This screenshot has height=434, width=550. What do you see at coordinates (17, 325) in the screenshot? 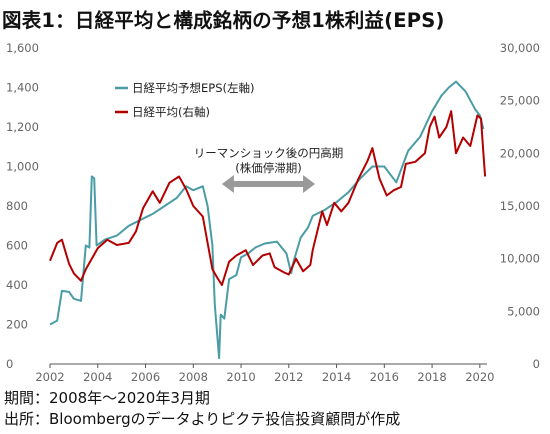
I see `left-tick-label: 200` at bounding box center [17, 325].